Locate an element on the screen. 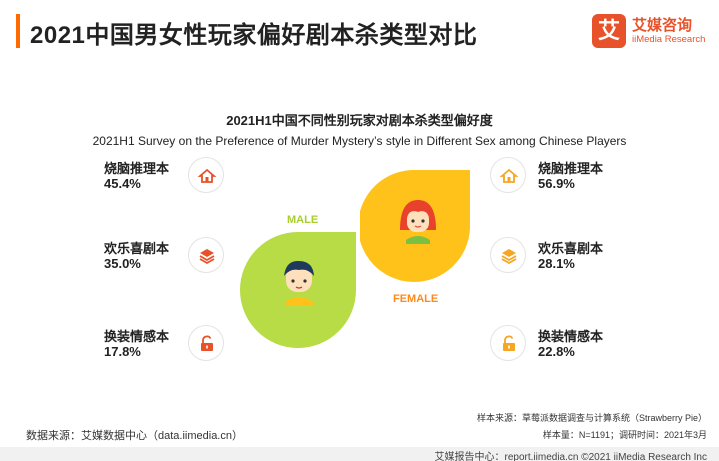 The width and height of the screenshot is (719, 461). logo-name-en: iiMedia Research is located at coordinates (669, 39).